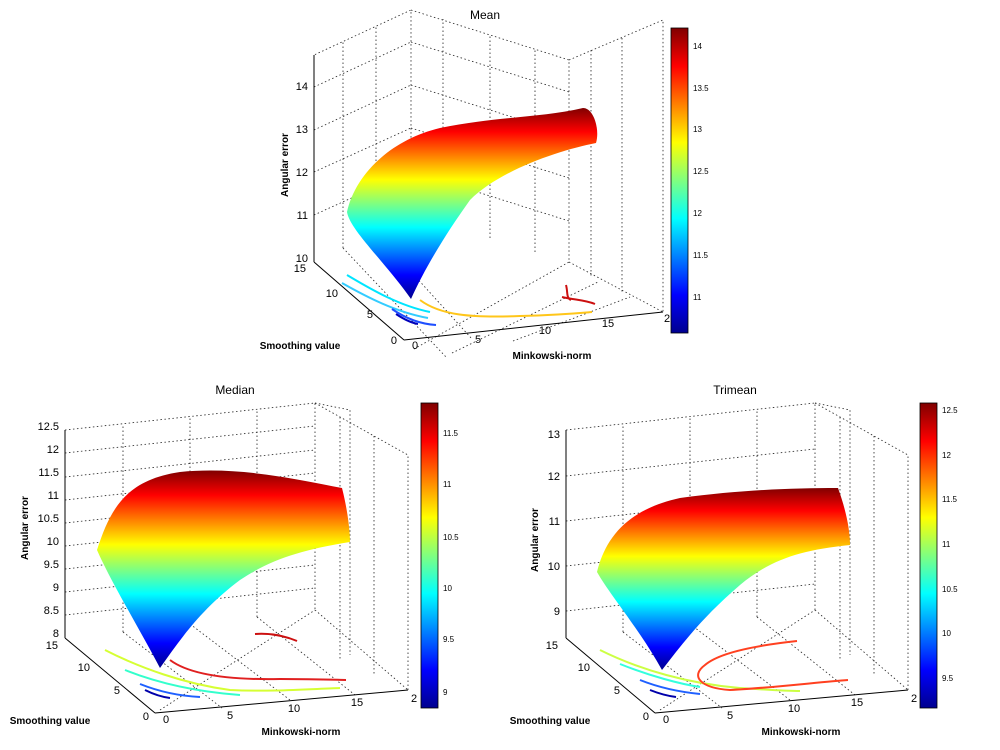 This screenshot has width=1000, height=750. What do you see at coordinates (697, 46) in the screenshot?
I see `colorbar-tick: 14` at bounding box center [697, 46].